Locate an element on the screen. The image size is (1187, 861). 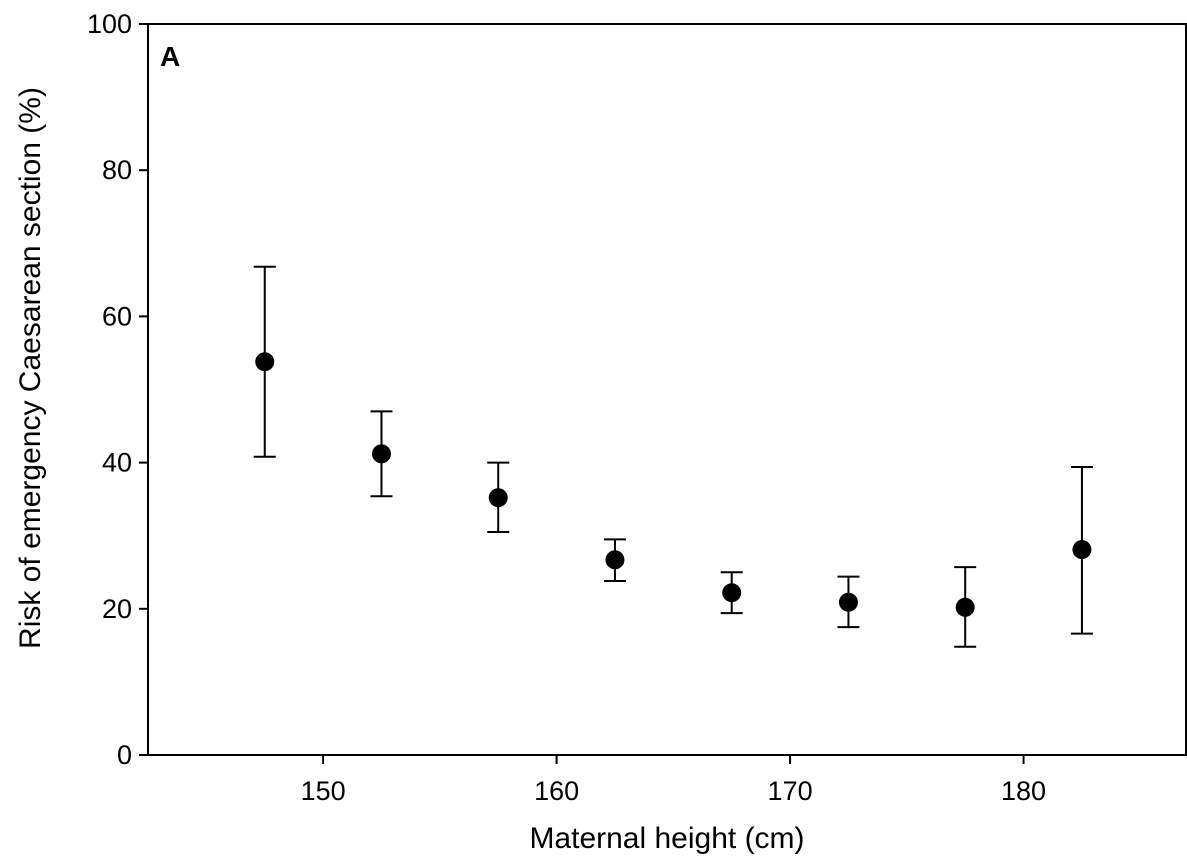
panel-label: A is located at coordinates (170, 56).